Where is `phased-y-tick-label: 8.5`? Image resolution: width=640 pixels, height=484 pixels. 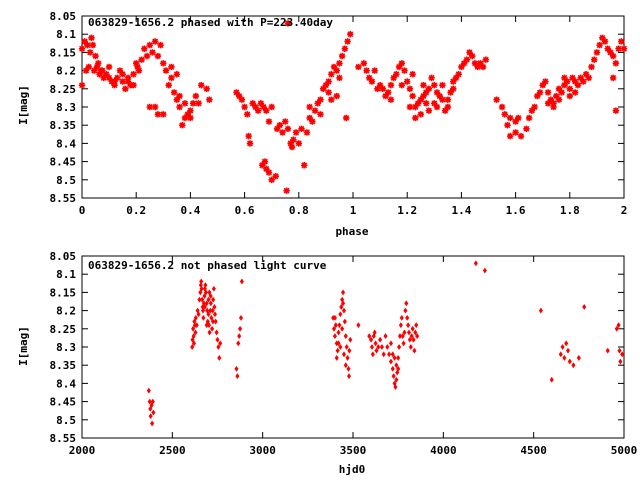
phased-y-tick-label: 8.5 is located at coordinates (66, 180).